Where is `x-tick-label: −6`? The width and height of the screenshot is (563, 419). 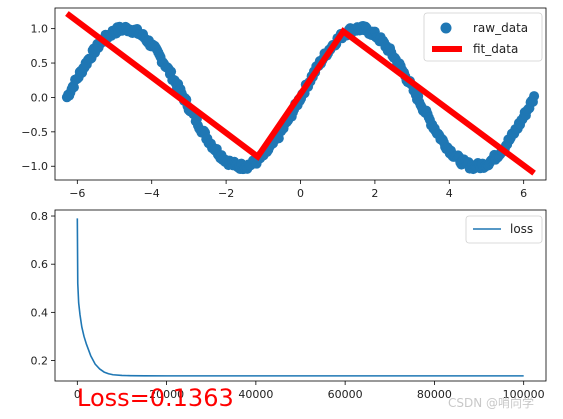
x-tick-label: −6 is located at coordinates (77, 193).